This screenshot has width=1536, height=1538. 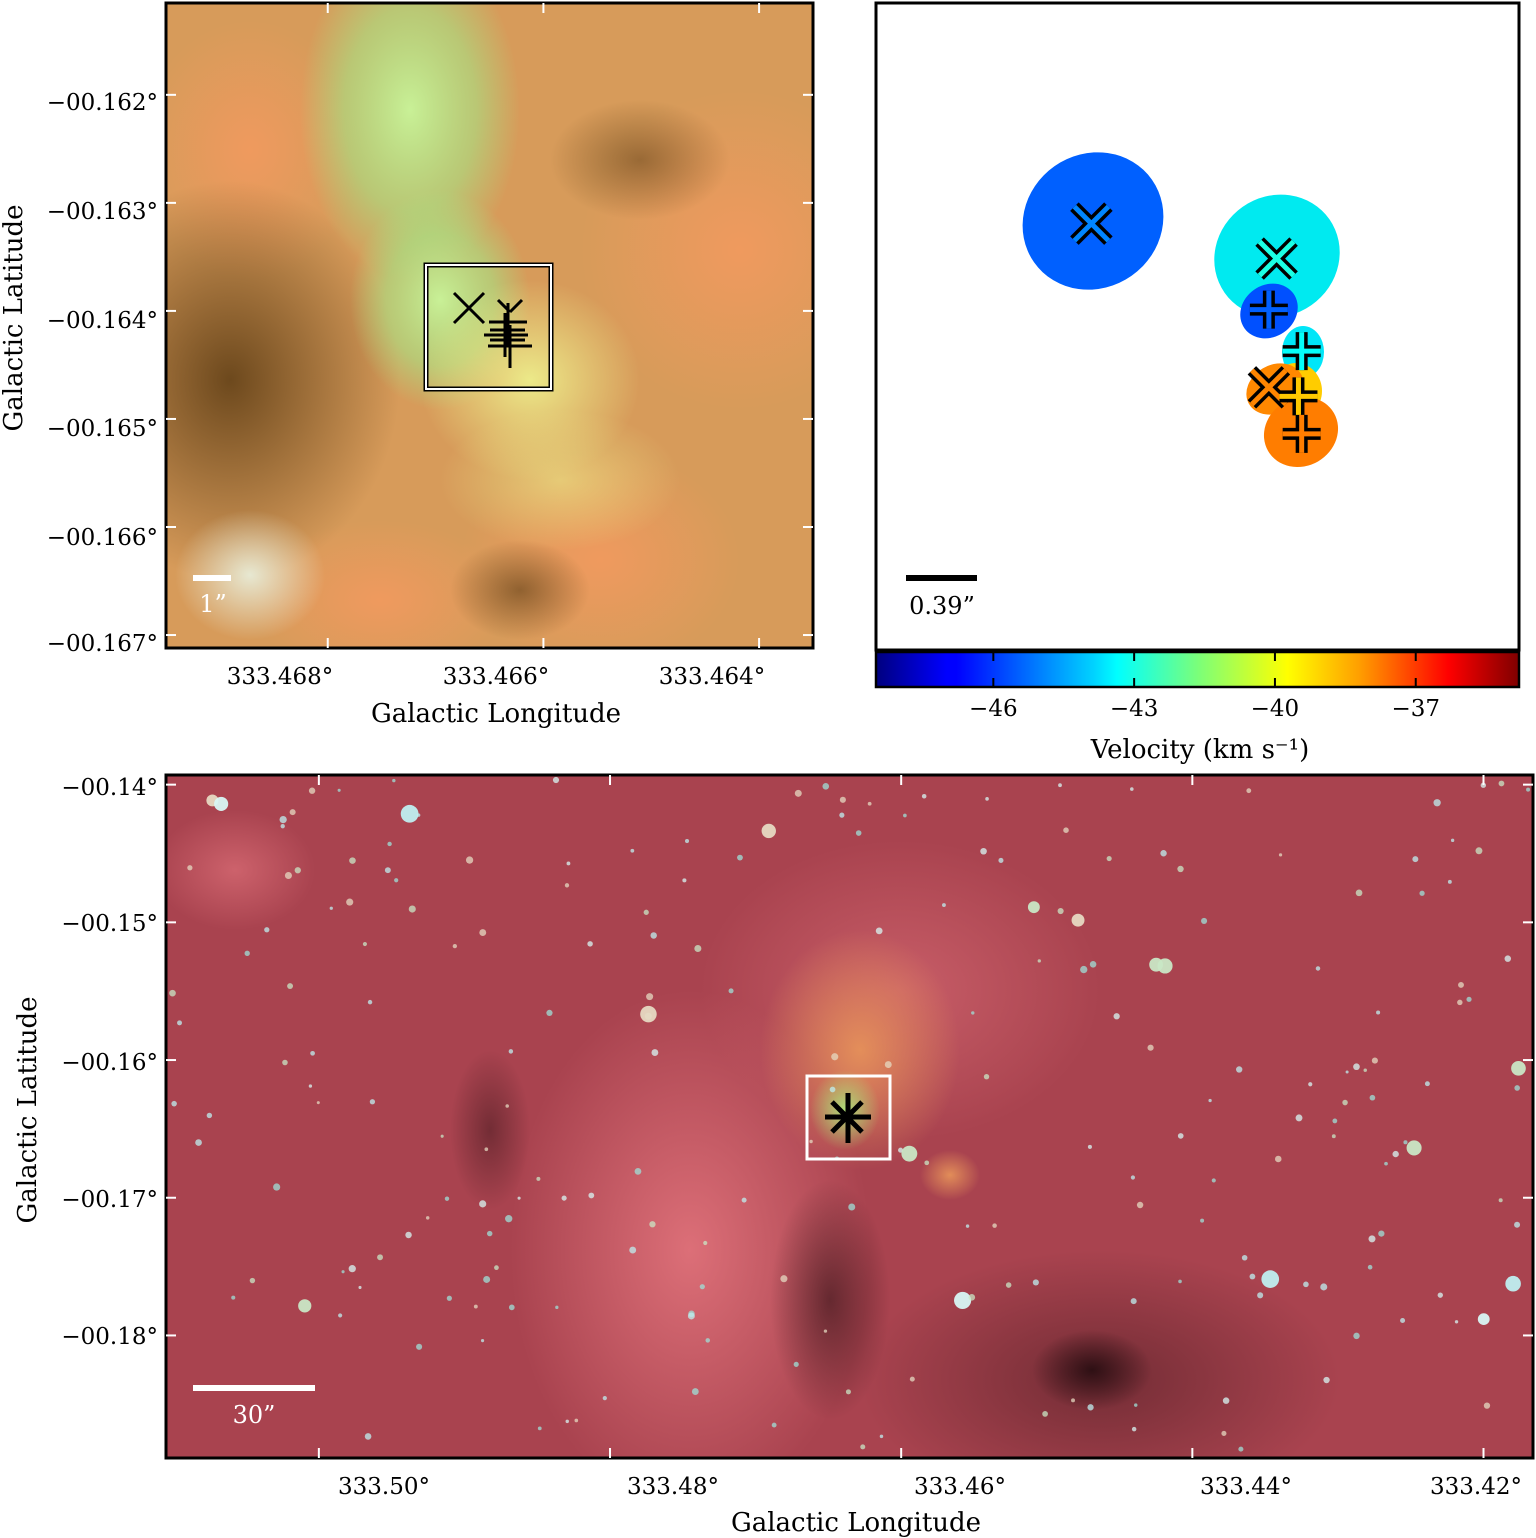 I want to click on topleft-zoom-box, so click(x=488, y=327).